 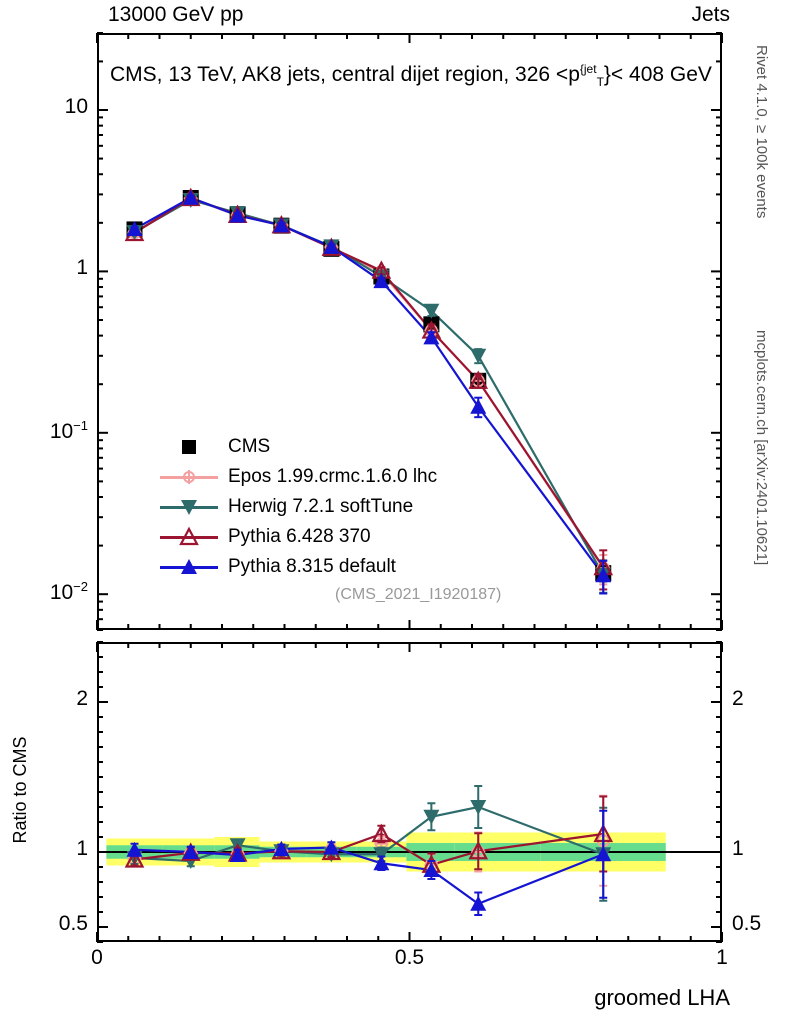 I want to click on ratio-y-tick-label: 0.5, so click(x=73, y=923).